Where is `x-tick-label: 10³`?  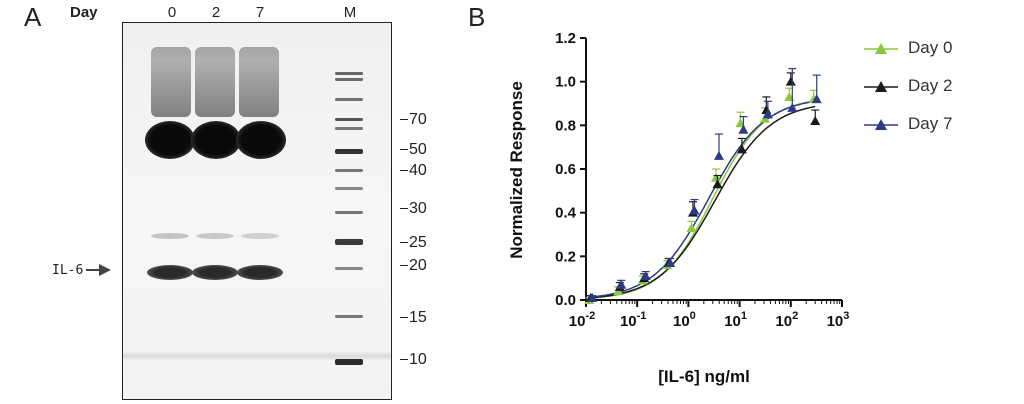 x-tick-label: 10³ is located at coordinates (838, 320).